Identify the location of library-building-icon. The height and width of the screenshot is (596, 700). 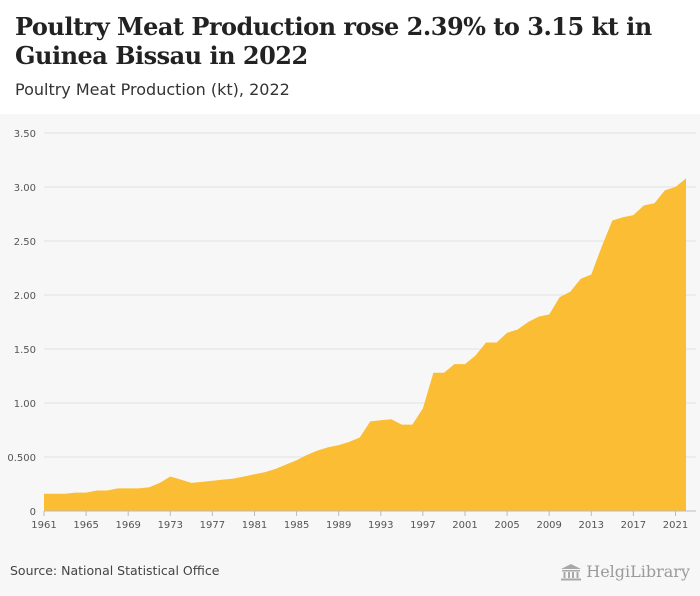
(571, 571).